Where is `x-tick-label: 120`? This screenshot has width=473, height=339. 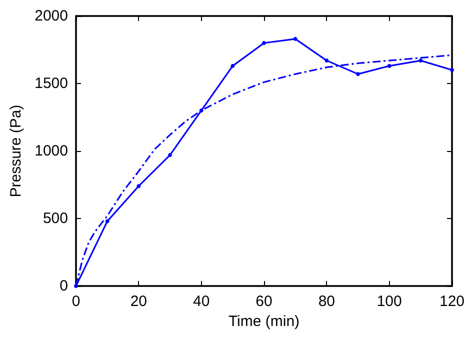 x-tick-label: 120 is located at coordinates (452, 301).